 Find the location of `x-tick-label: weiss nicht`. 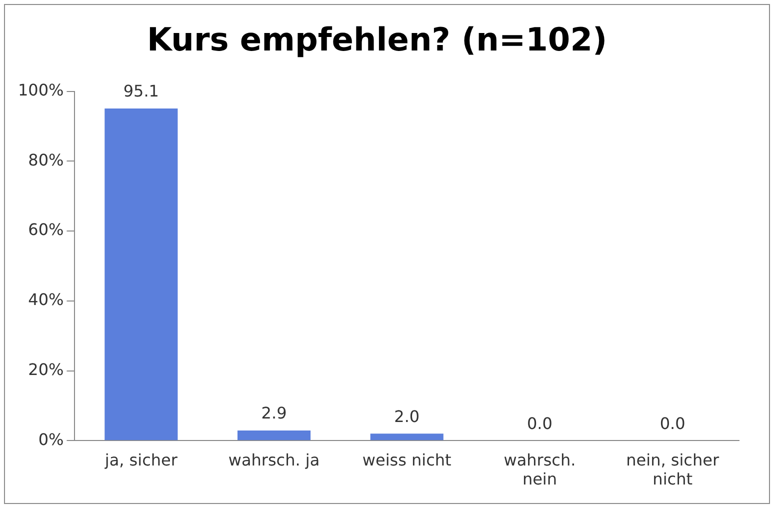

x-tick-label: weiss nicht is located at coordinates (407, 460).